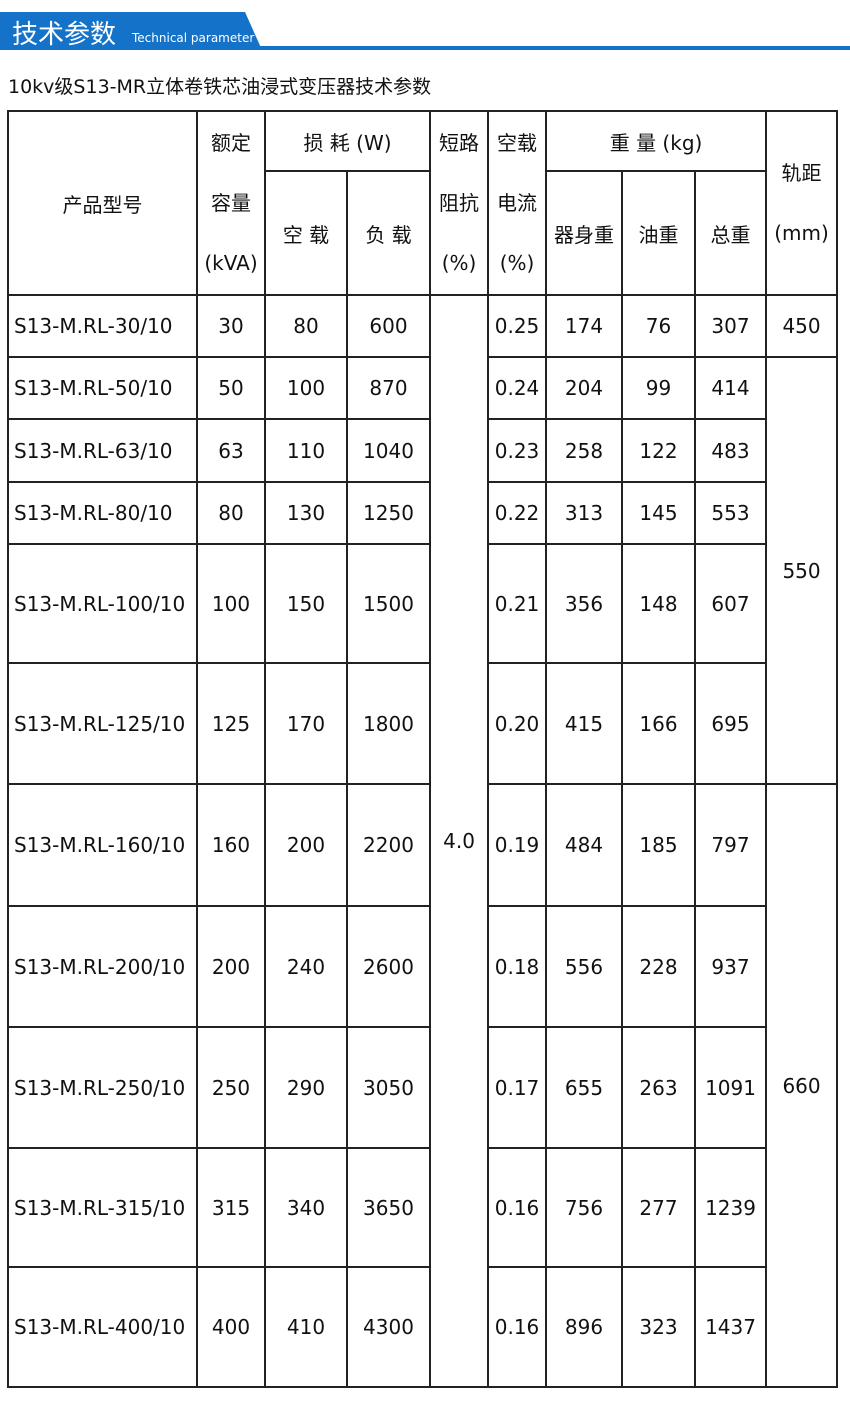  I want to click on cell: S13-M.RL-125/10, so click(102, 723).